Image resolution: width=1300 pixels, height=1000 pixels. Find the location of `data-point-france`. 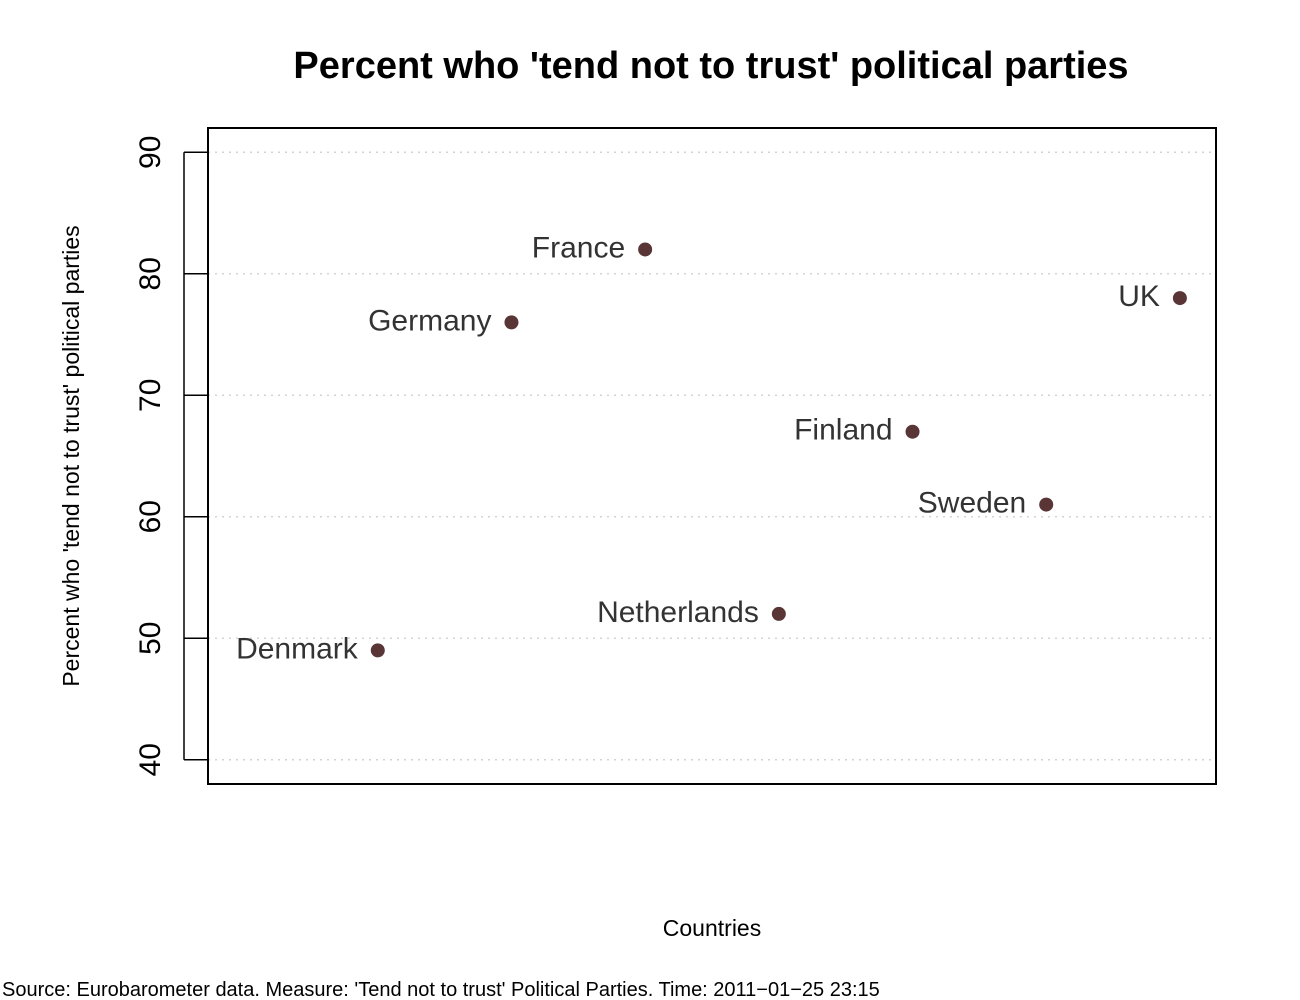

data-point-france is located at coordinates (645, 249).